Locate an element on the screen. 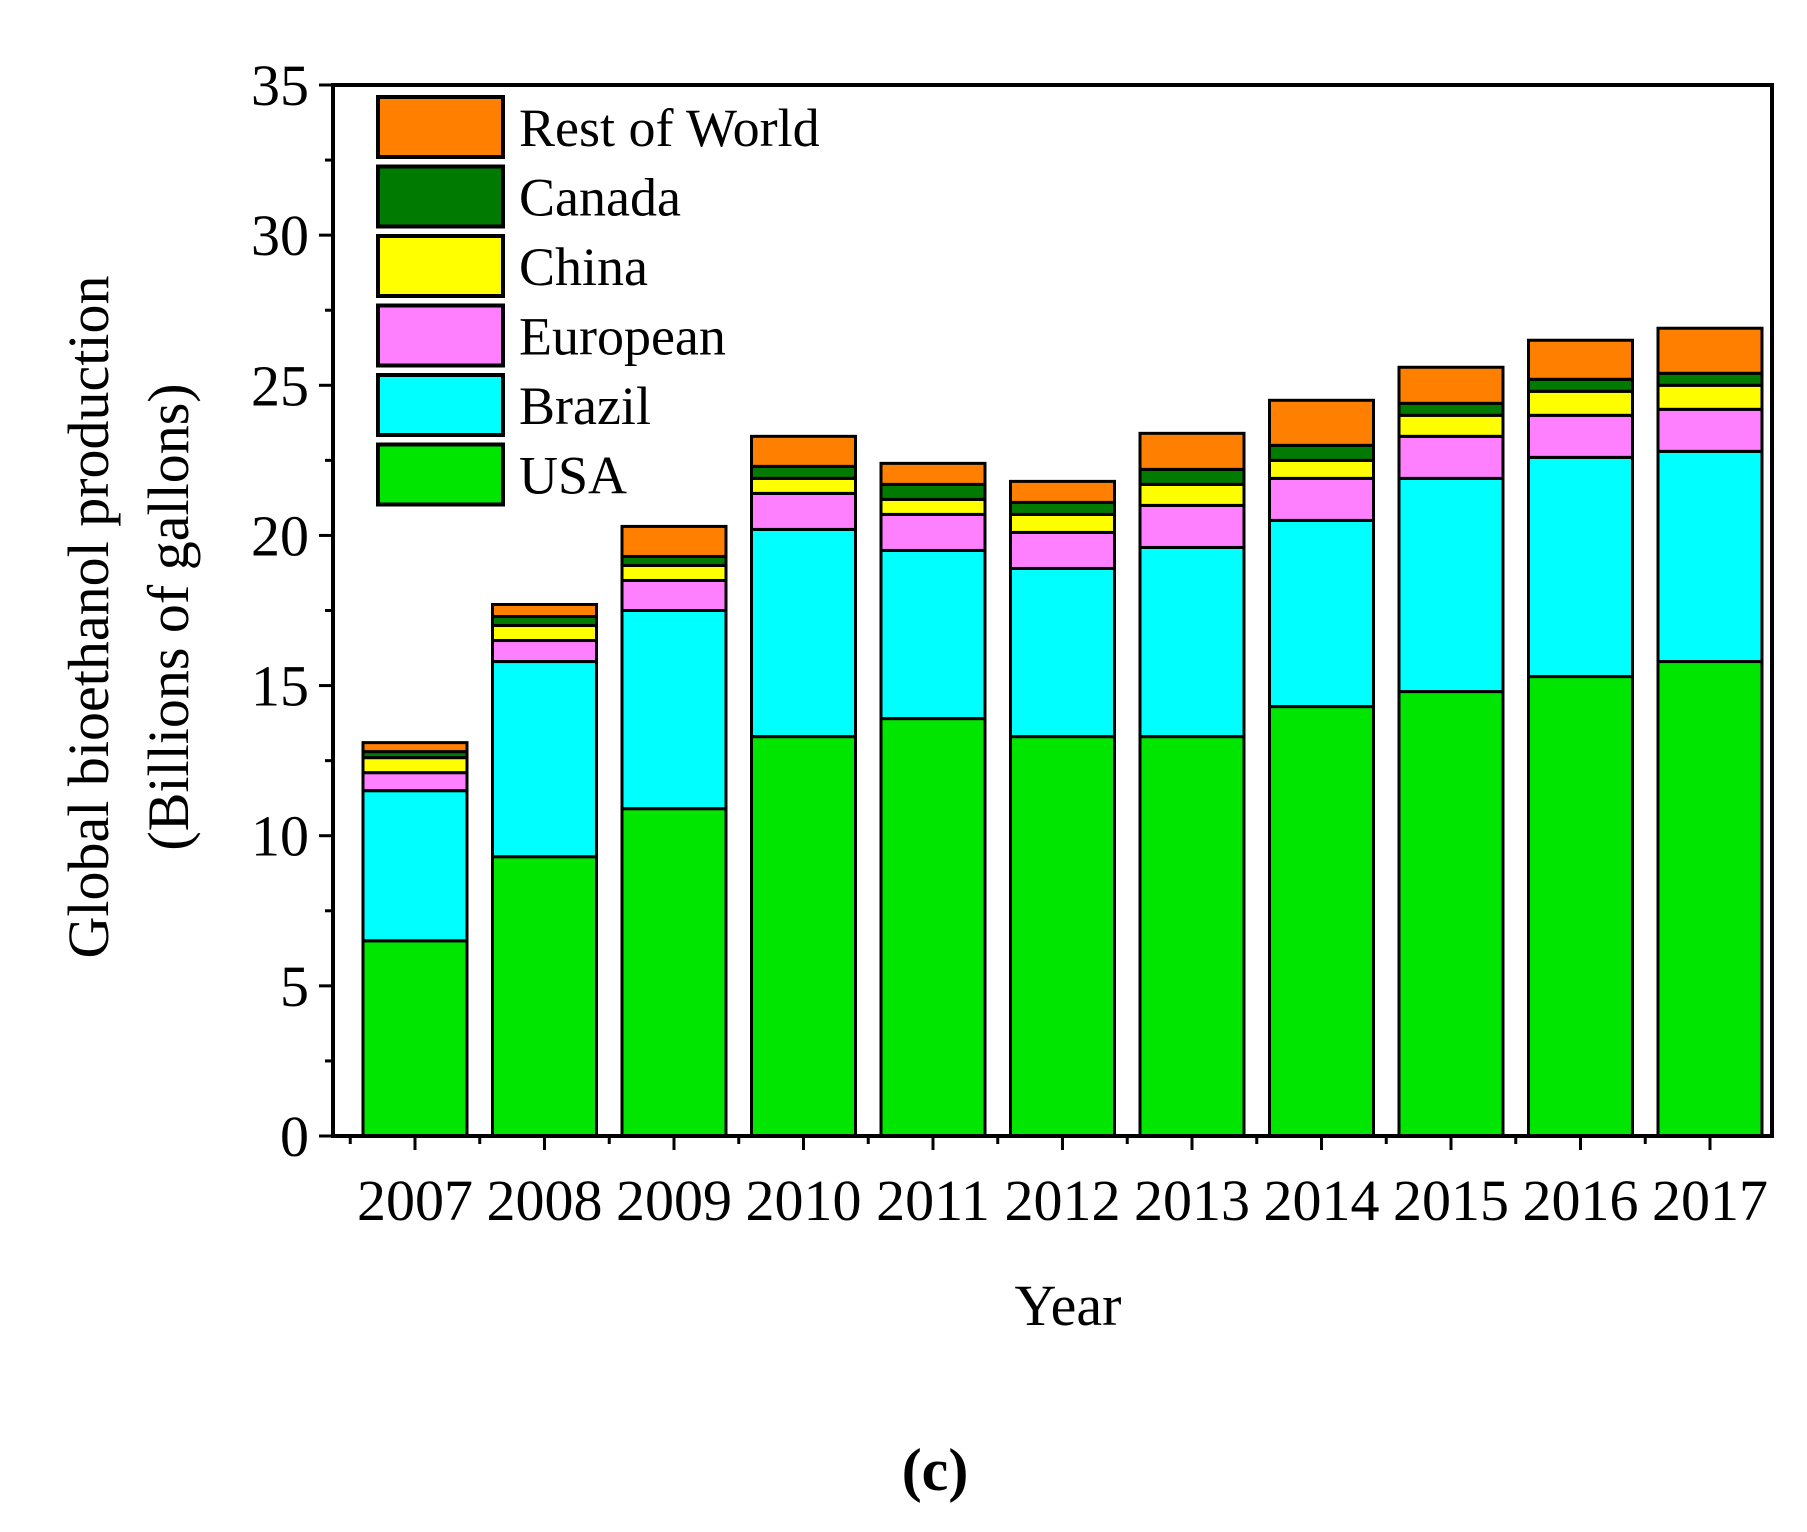  bar-stack-2007 is located at coordinates (415, 939).